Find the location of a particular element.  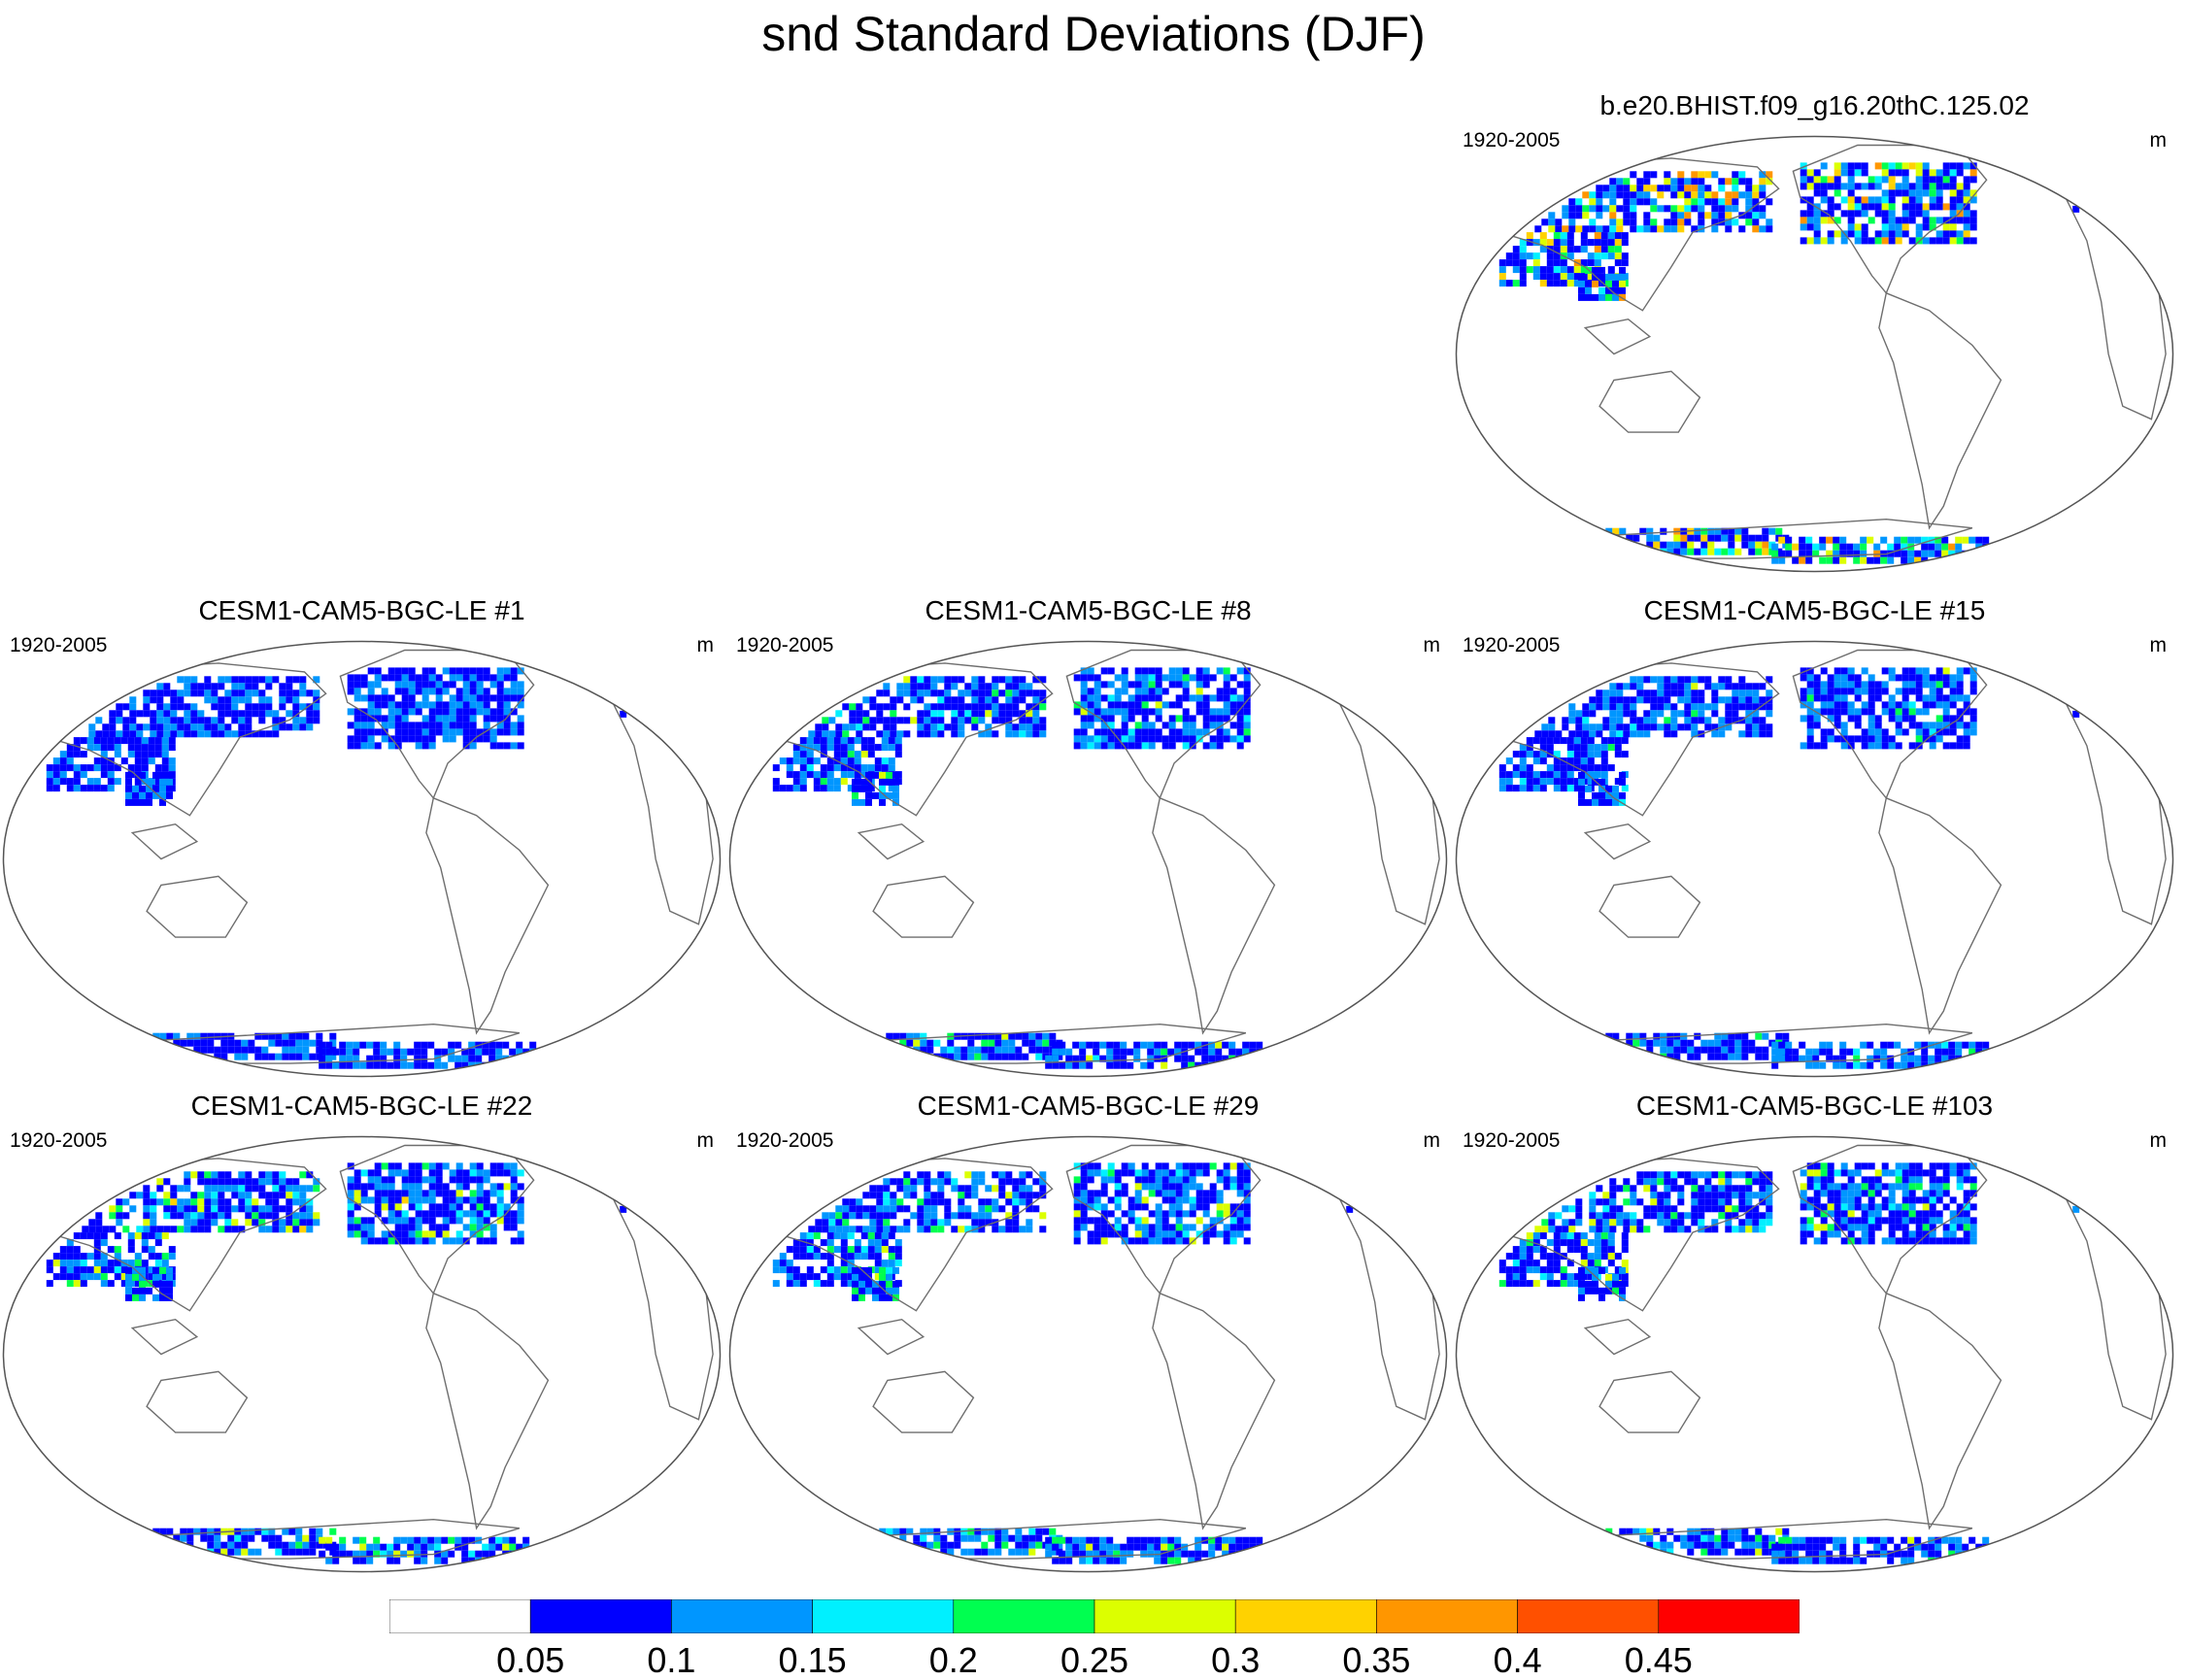

snow-depth-field is located at coordinates (1099, 1354).